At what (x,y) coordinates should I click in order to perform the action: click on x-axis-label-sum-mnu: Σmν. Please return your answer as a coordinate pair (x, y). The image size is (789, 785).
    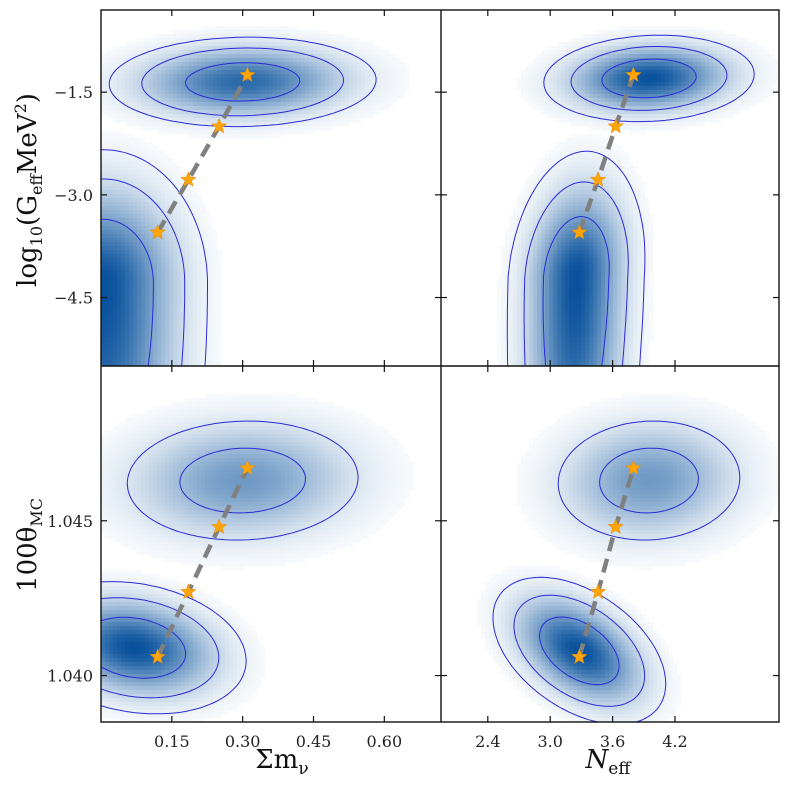
    Looking at the image, I should click on (281, 762).